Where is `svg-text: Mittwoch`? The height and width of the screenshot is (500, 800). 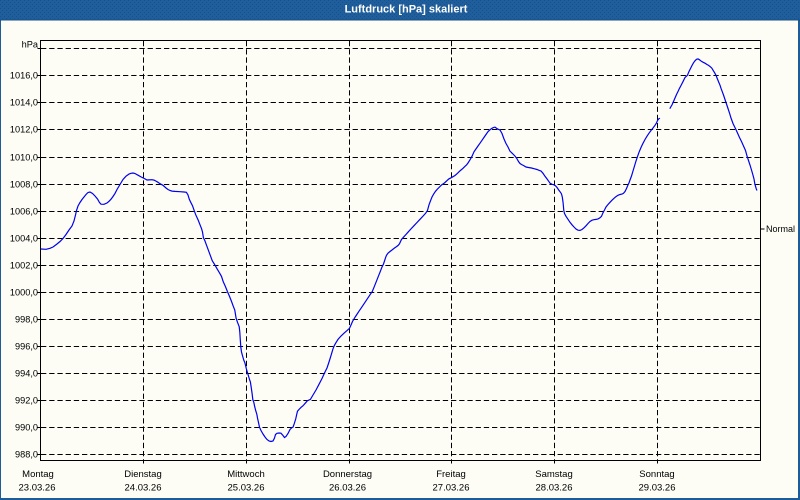 svg-text: Mittwoch is located at coordinates (245, 474).